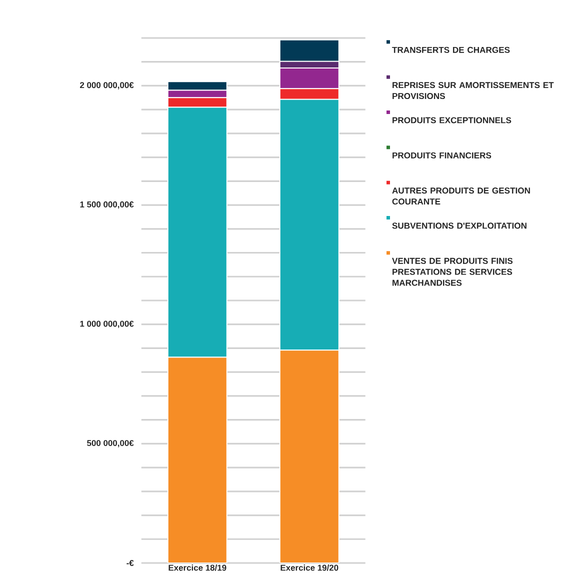 The width and height of the screenshot is (573, 587). I want to click on legend-label: SUBVENTIONS D'EXPLOITATION, so click(459, 225).